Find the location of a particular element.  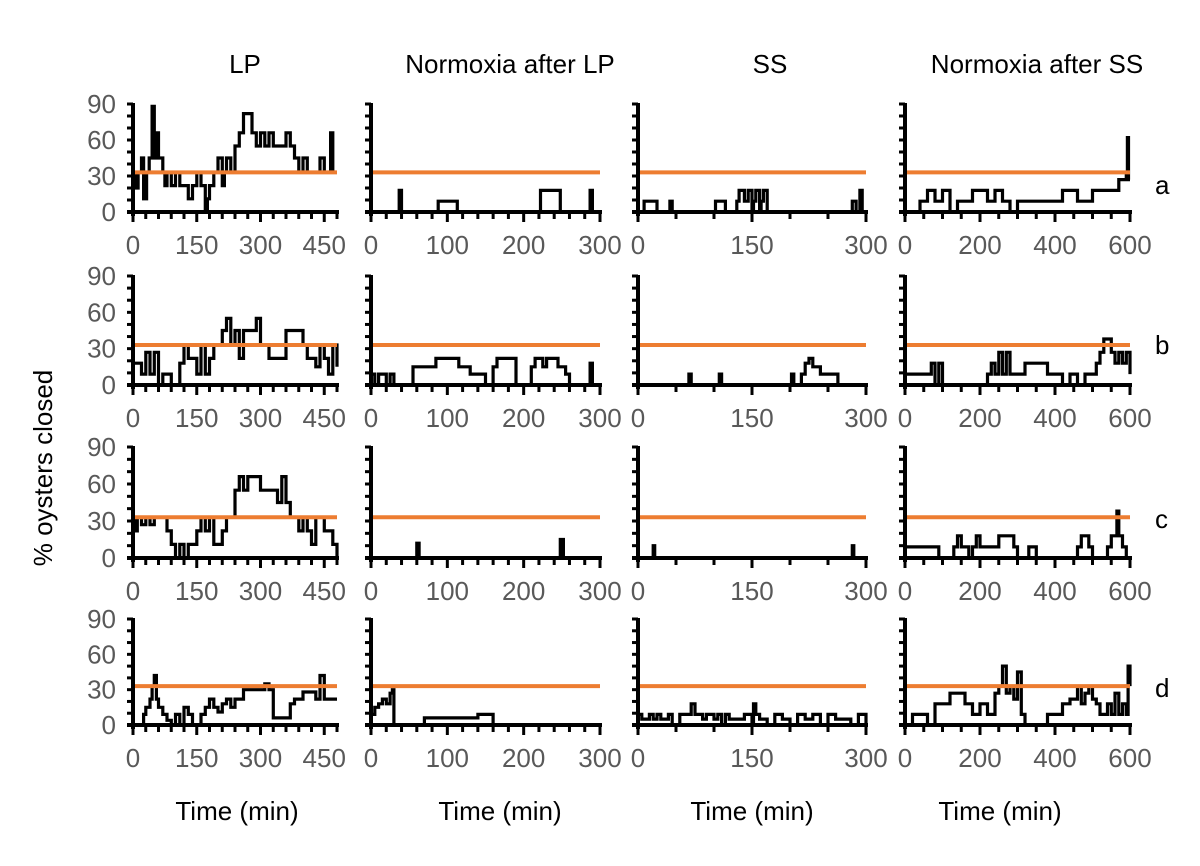

x-axis-title-ss: Time (min) is located at coordinates (751, 811).